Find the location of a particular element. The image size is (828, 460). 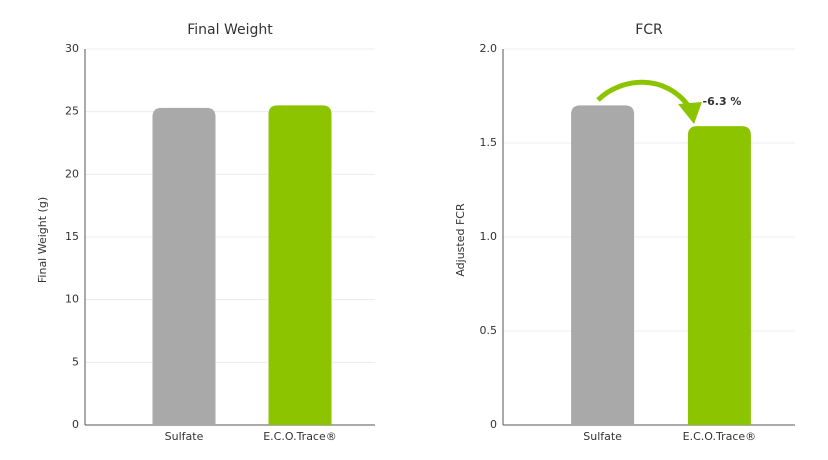

y-tick-label: 10 is located at coordinates (72, 299).